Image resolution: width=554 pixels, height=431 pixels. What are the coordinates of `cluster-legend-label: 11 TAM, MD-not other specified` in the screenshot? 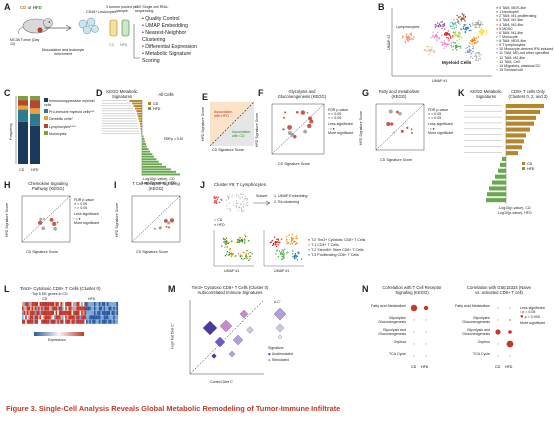 It's located at (524, 53).